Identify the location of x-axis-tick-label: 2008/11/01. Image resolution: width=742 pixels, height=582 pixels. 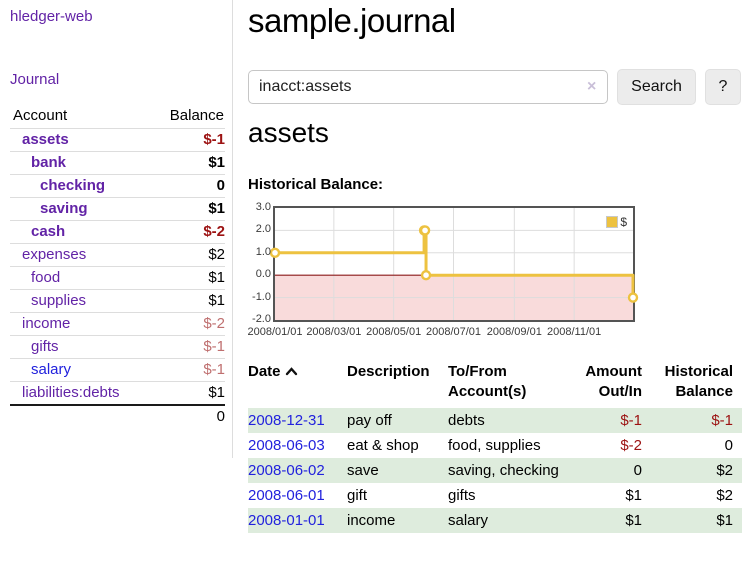
(574, 332).